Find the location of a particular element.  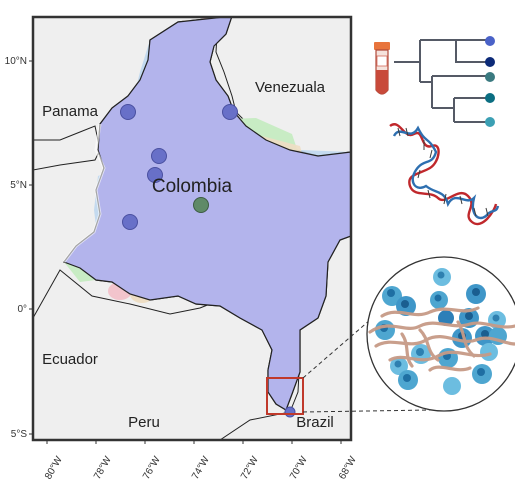

label-ecuador: Ecuador is located at coordinates (70, 359).